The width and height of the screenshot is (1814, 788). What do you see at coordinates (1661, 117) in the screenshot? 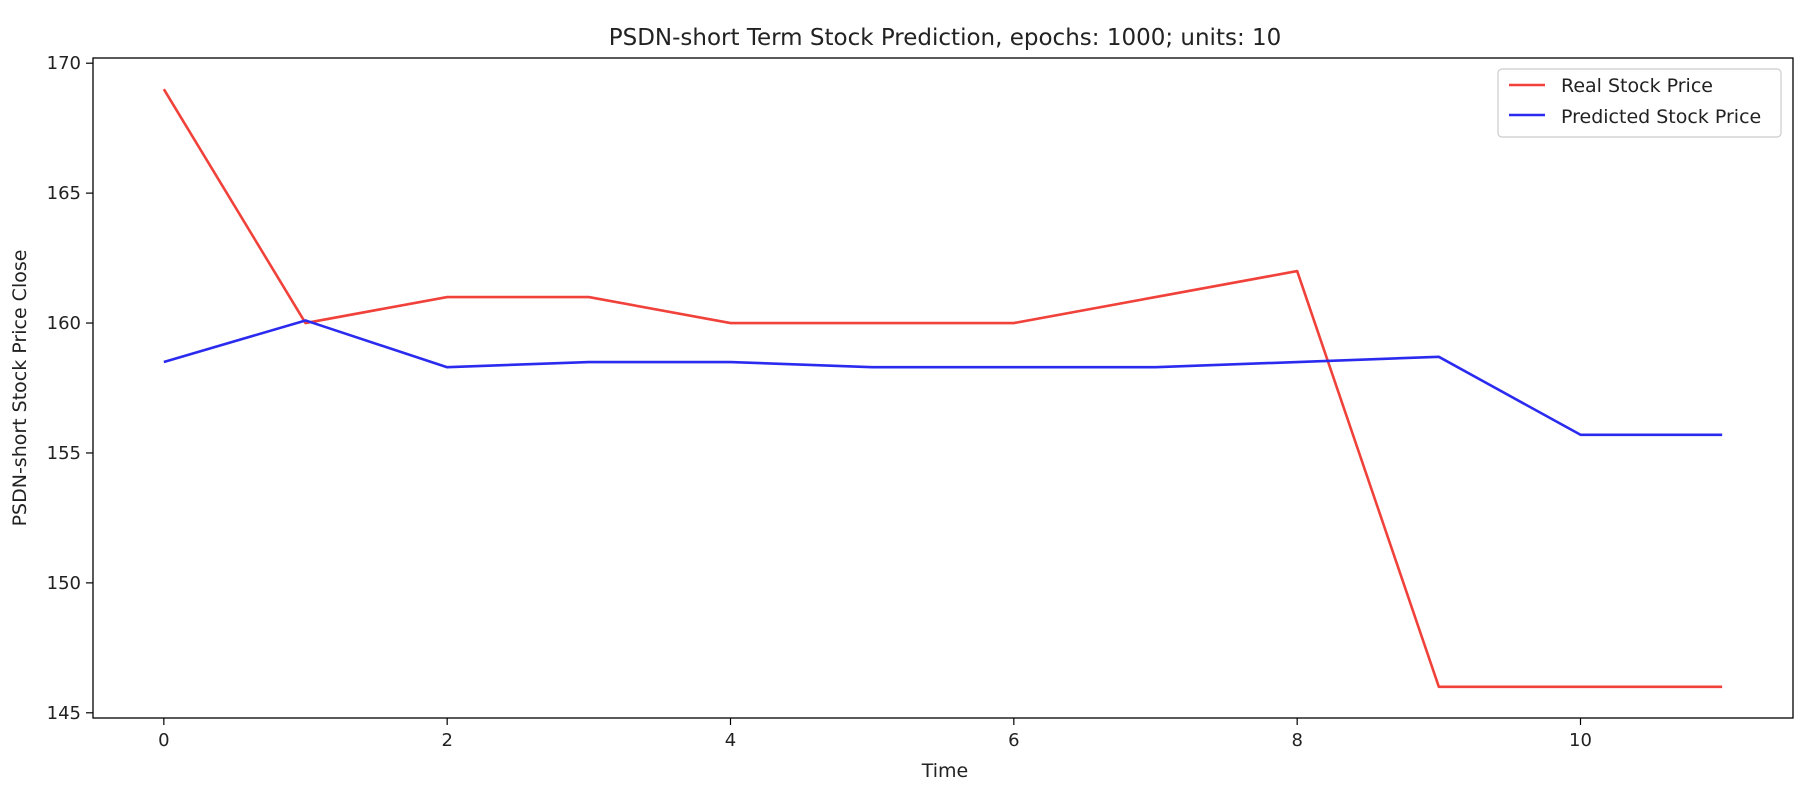
I see `legend-label-predicted: Predicted Stock Price` at bounding box center [1661, 117].